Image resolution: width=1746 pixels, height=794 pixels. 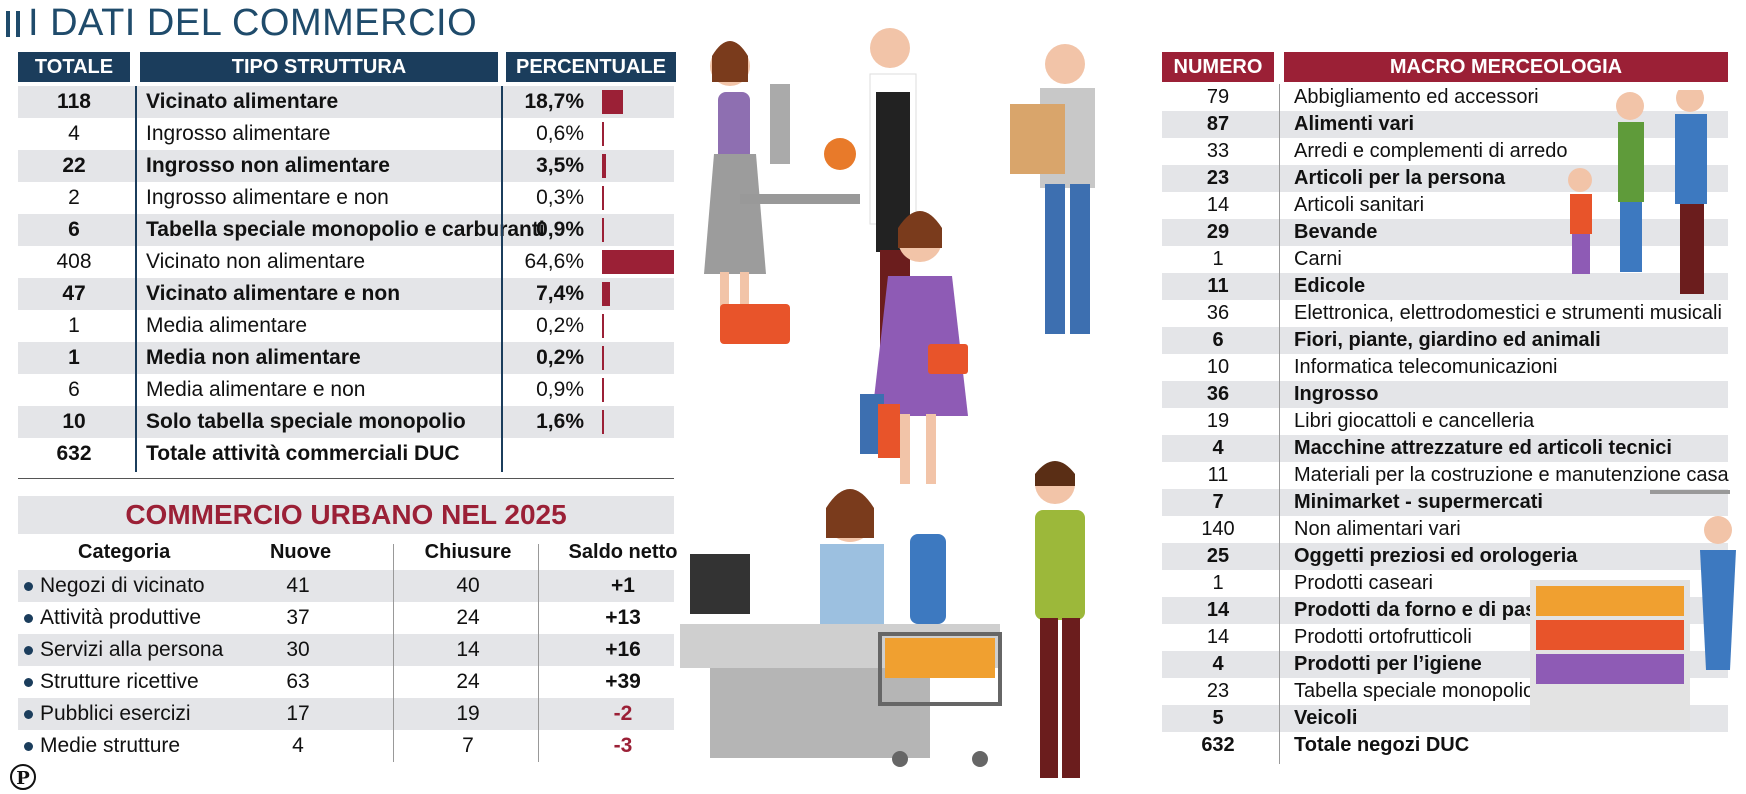 I want to click on urban-header-chiusure: Chiusure, so click(x=468, y=552).